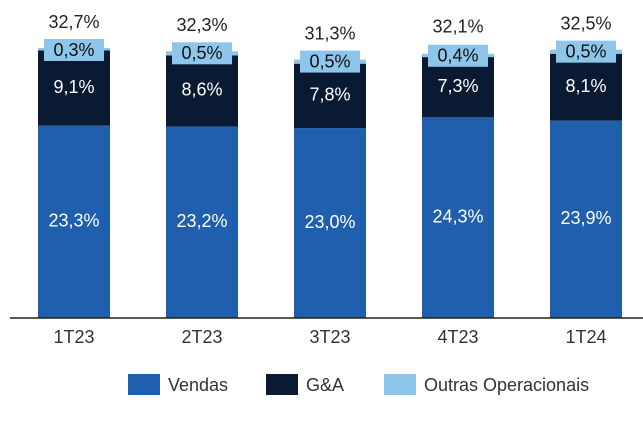 This screenshot has height=424, width=643. Describe the element at coordinates (201, 337) in the screenshot. I see `x-tick-label: 2T23` at that location.